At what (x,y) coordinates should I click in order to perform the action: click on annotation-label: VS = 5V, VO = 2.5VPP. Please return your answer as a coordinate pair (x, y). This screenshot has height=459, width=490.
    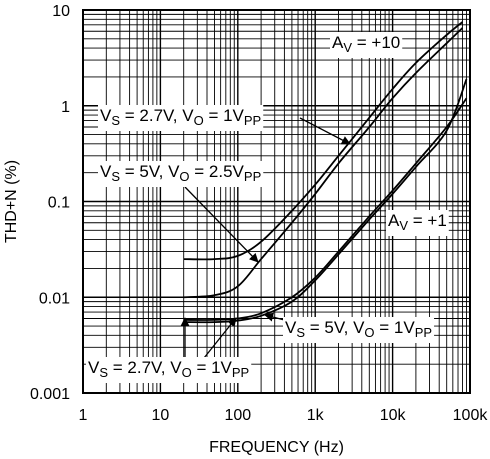
    Looking at the image, I should click on (181, 174).